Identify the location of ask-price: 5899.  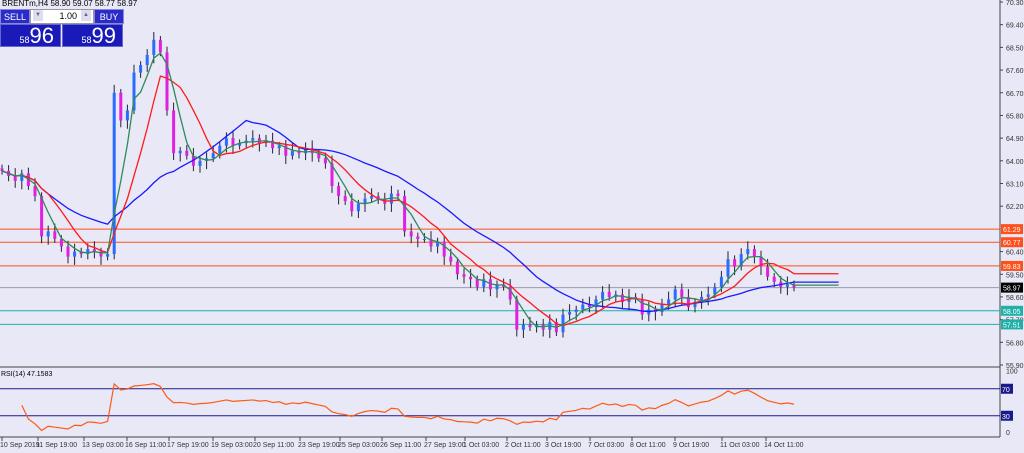
(92, 35).